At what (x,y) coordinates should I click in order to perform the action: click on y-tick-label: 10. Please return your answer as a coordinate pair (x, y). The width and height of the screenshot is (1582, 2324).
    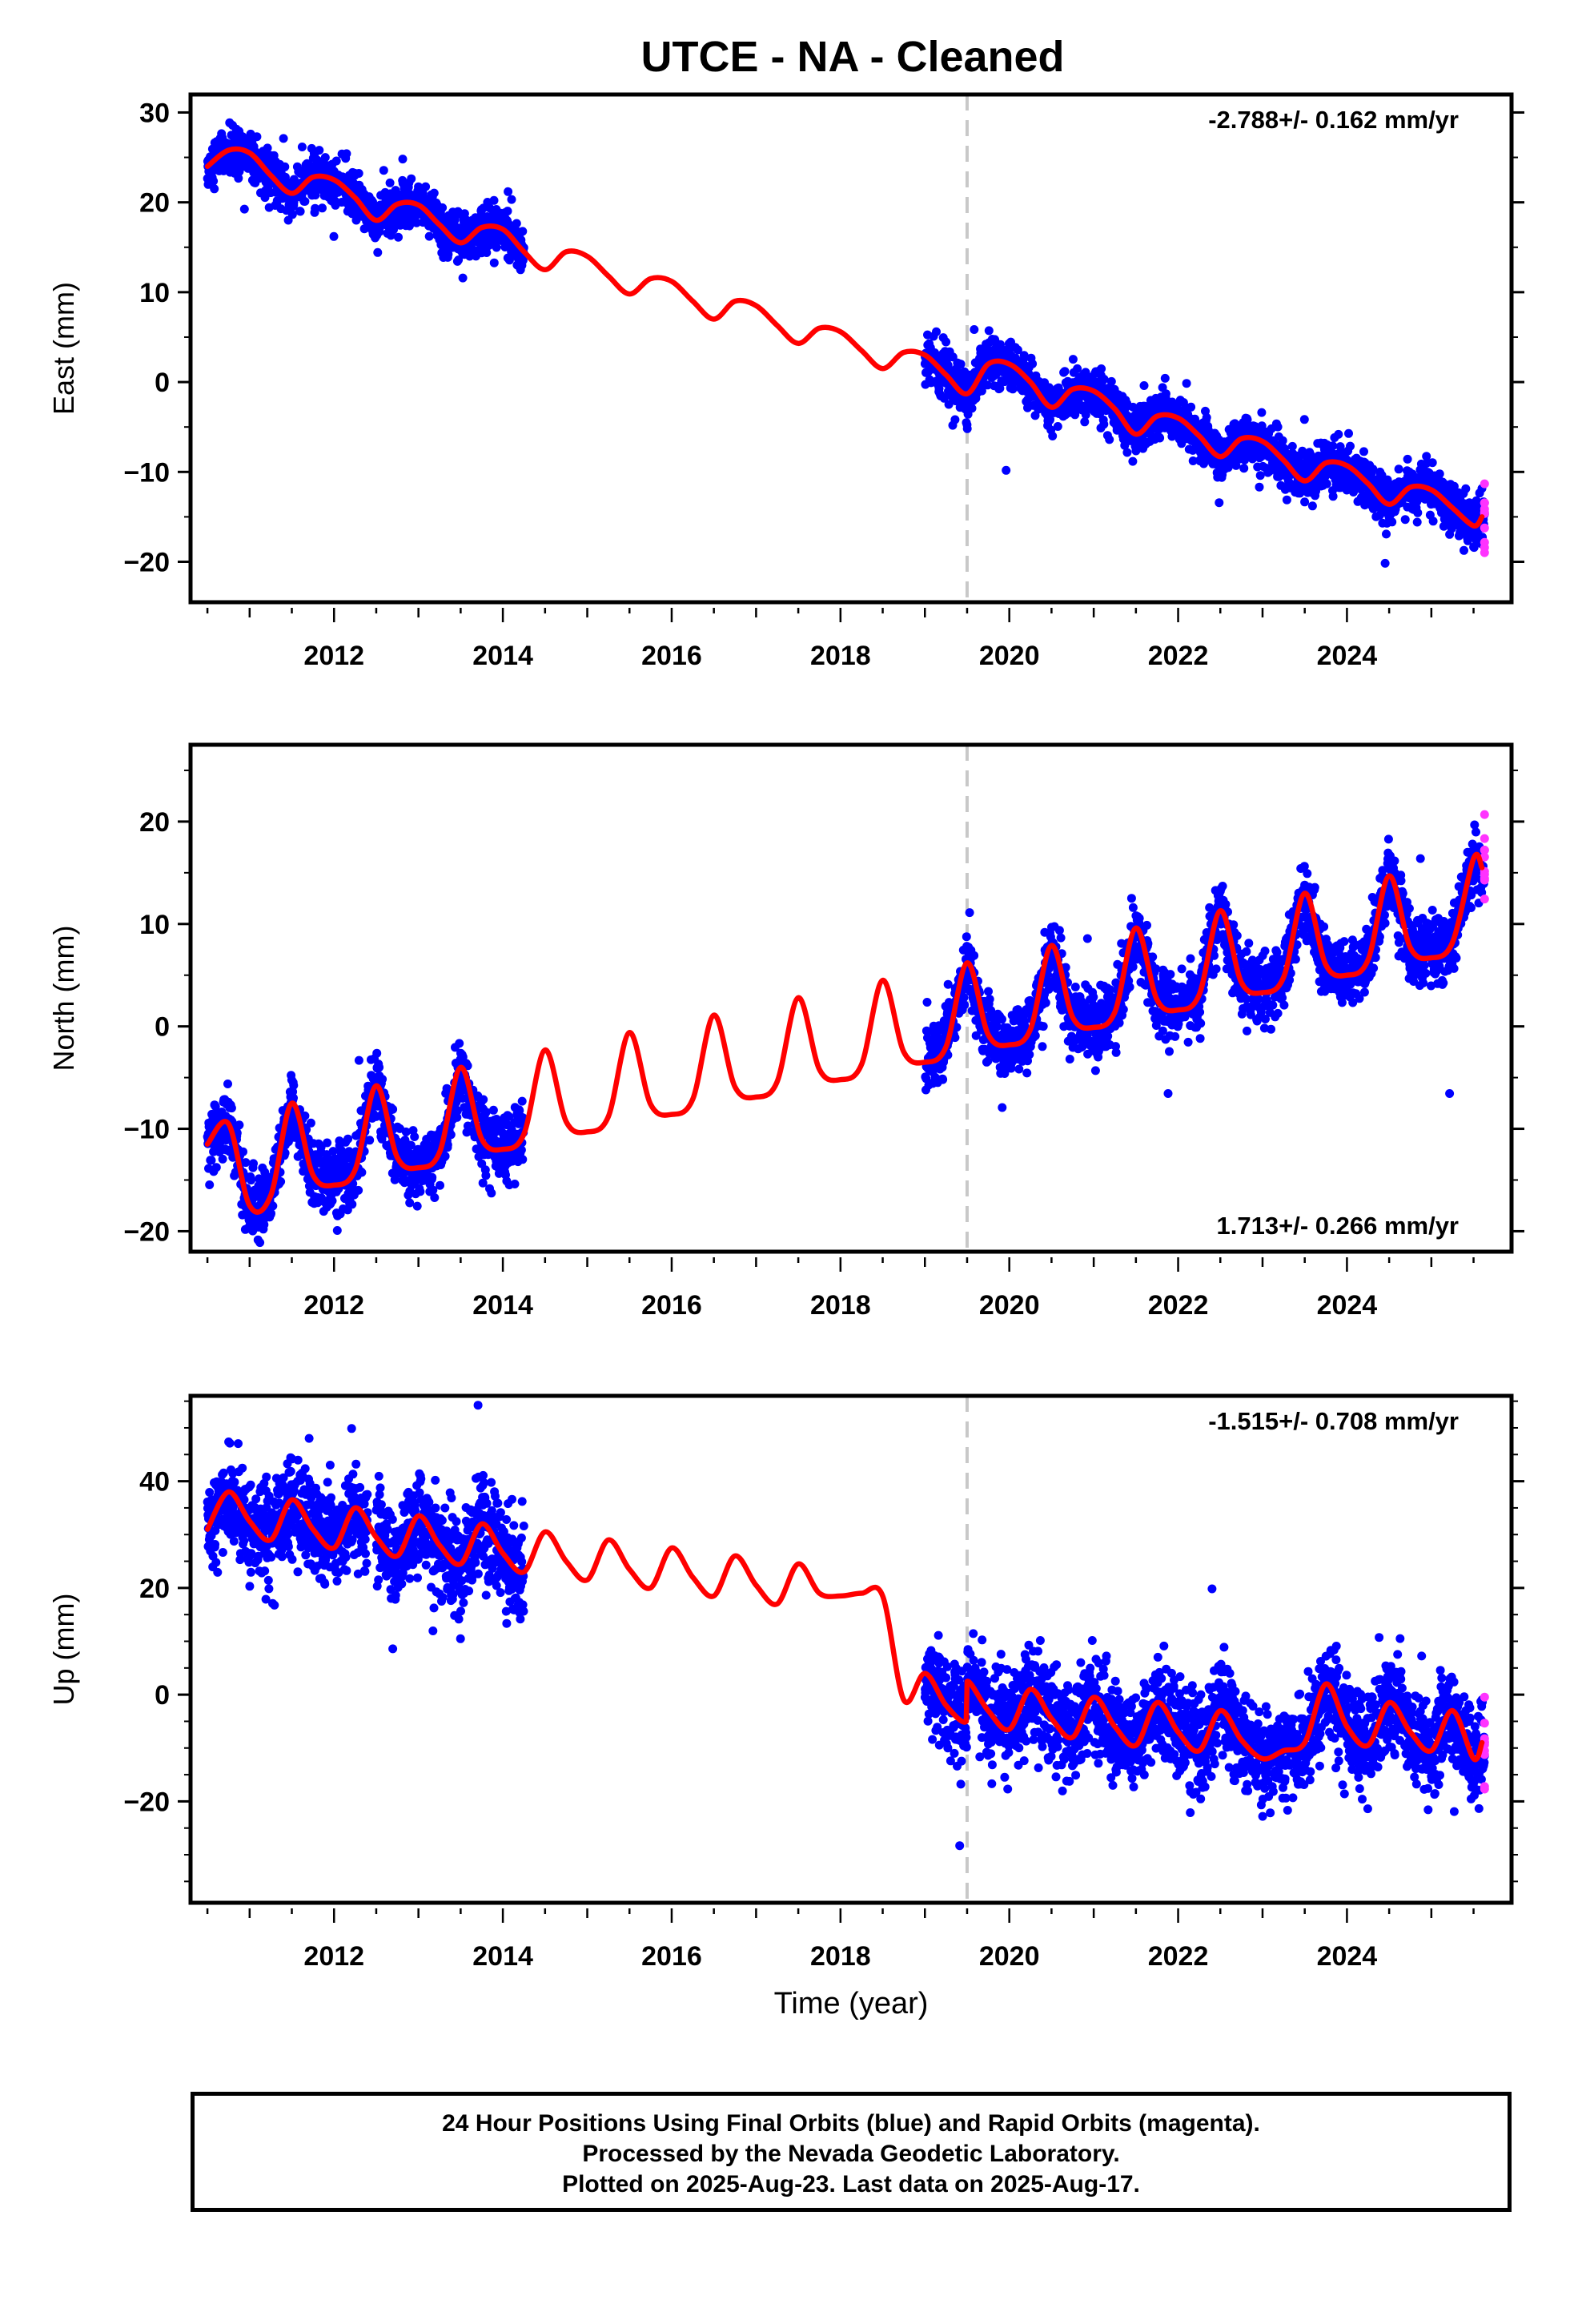
    Looking at the image, I should click on (154, 293).